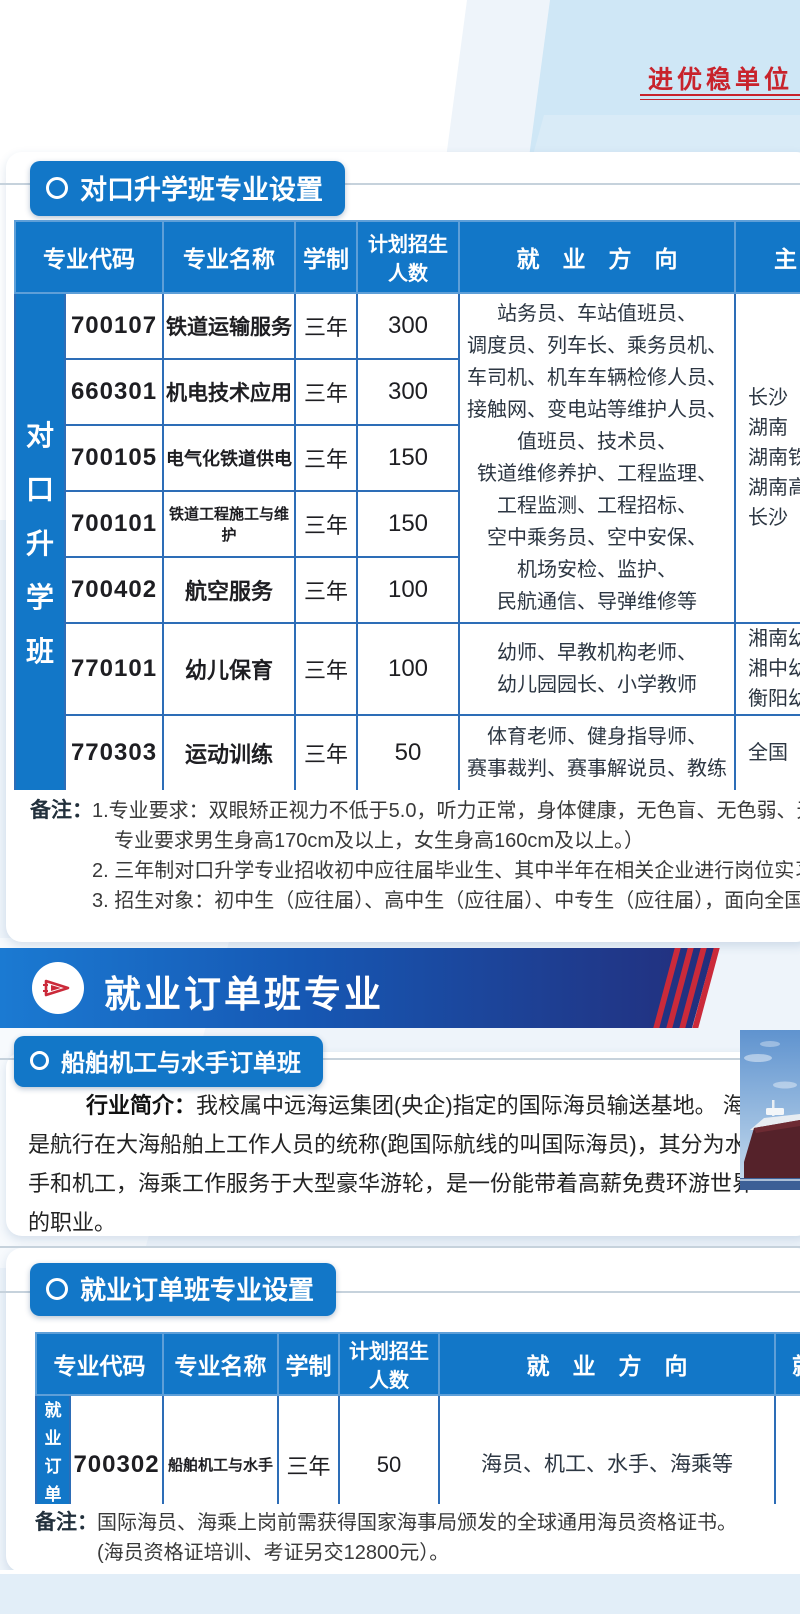 This screenshot has width=800, height=1614. I want to click on order-class-table-wrapper: 专业代码 专业名称 学制 计划招生 人数 就 业 方 向 就 就 业 订 单, so click(417, 1418).